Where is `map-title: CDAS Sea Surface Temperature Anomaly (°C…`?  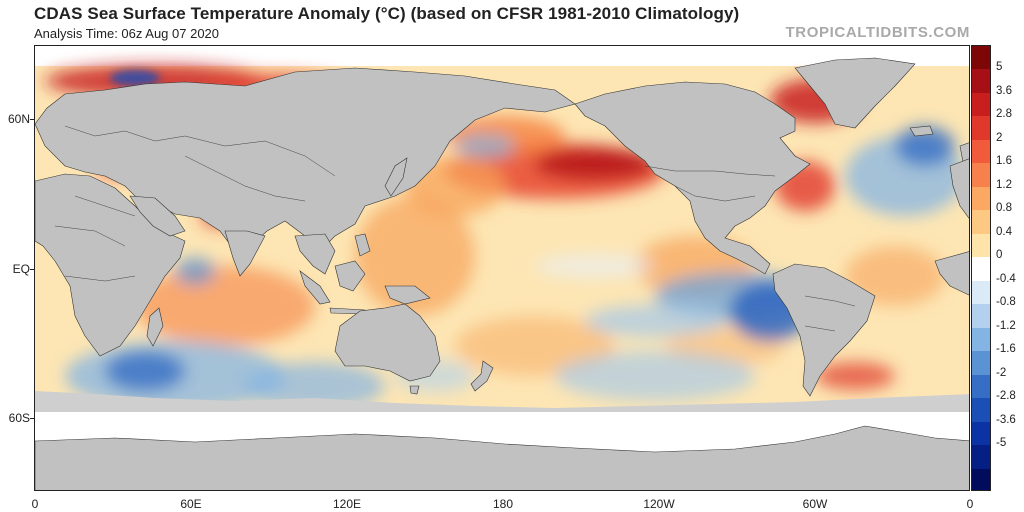 map-title: CDAS Sea Surface Temperature Anomaly (°C… is located at coordinates (387, 13).